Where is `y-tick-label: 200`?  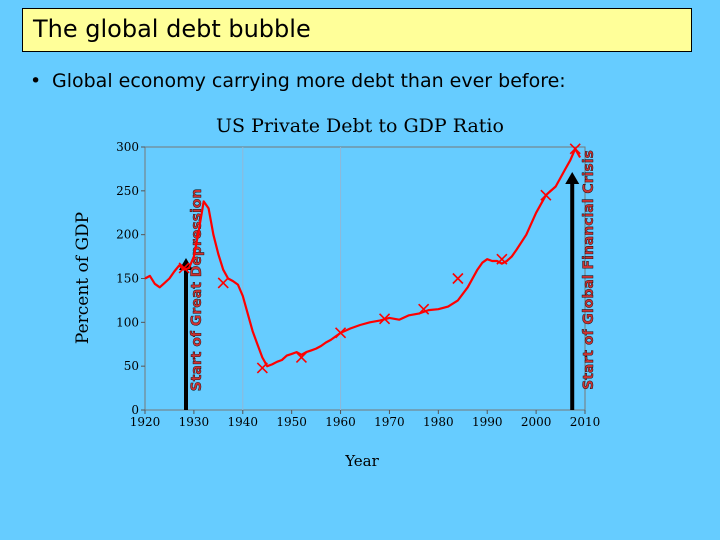 y-tick-label: 200 is located at coordinates (127, 235).